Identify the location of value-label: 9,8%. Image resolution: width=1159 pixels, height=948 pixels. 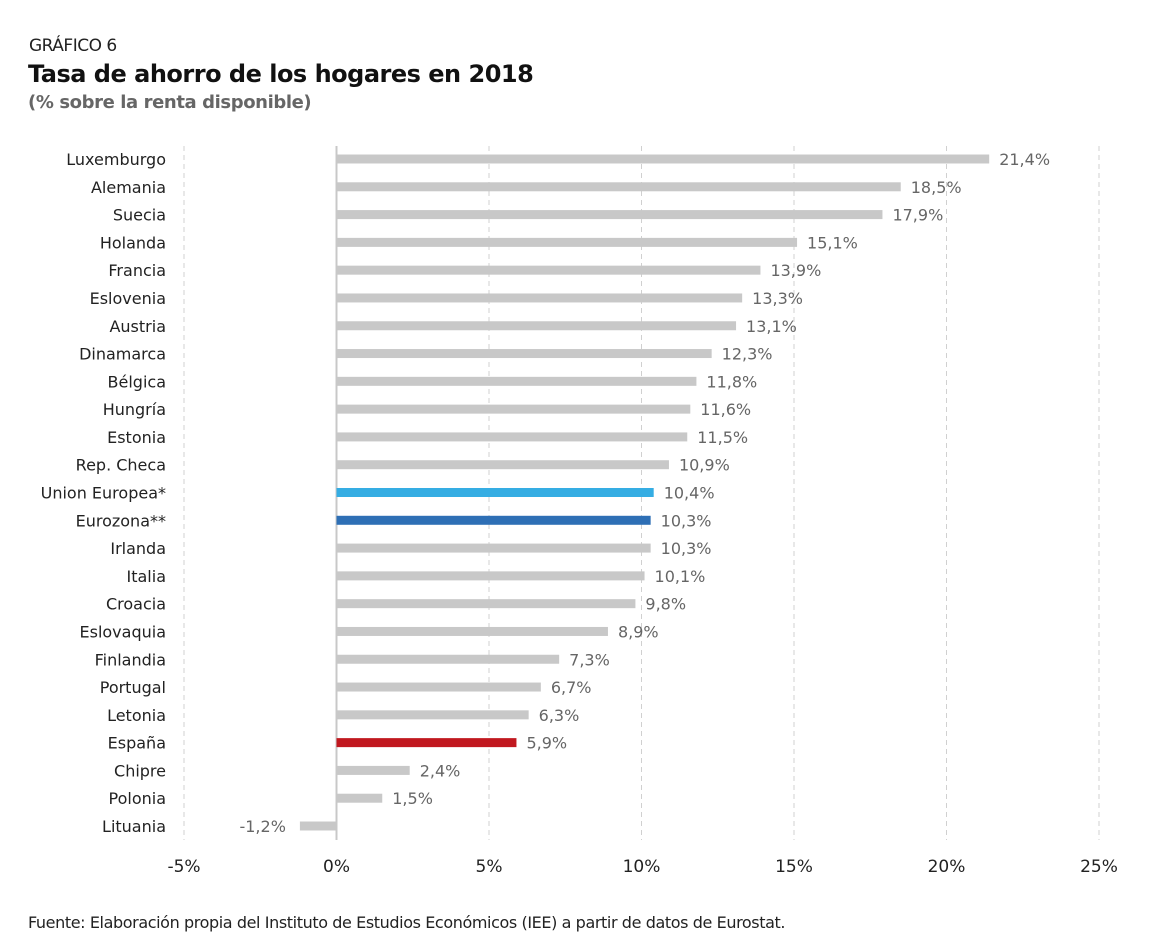
(665, 604).